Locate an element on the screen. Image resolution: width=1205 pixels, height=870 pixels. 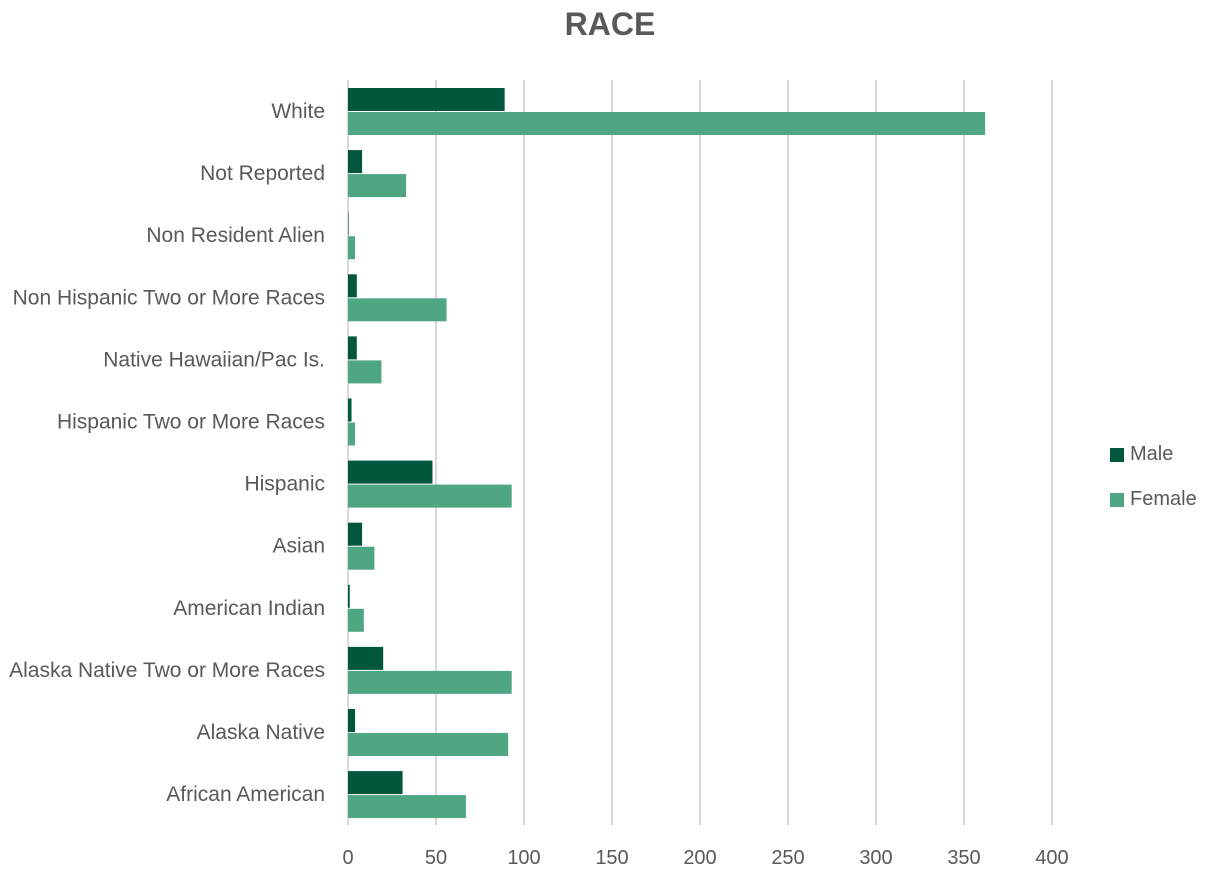
chart-title: RACE is located at coordinates (610, 24).